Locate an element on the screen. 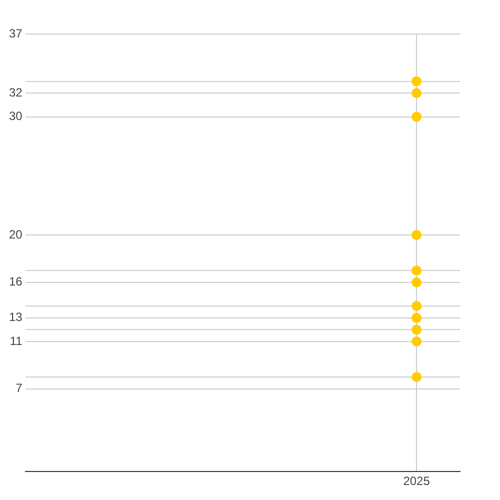 This screenshot has height=500, width=500. y-tick-label: 20 is located at coordinates (15, 234).